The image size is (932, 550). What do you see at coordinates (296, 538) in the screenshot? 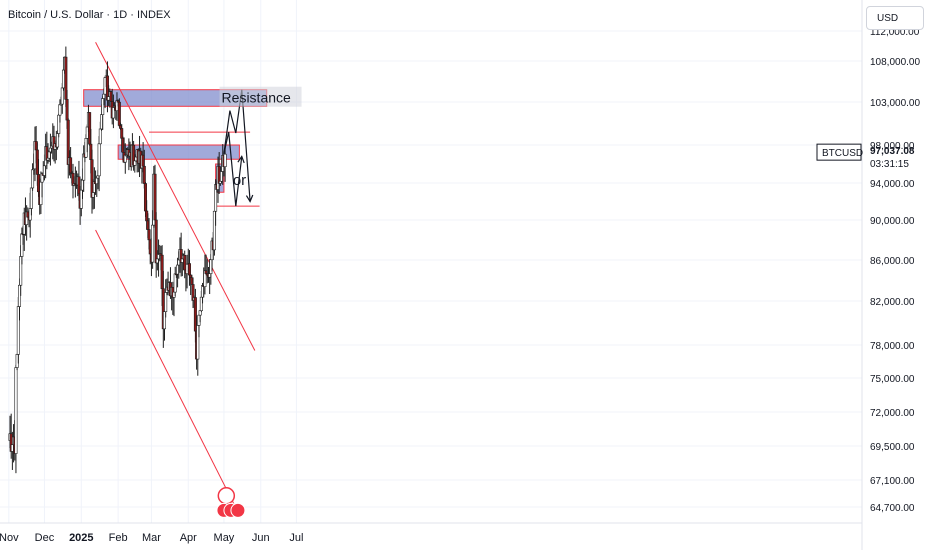
I see `x-tick-label: Jul` at bounding box center [296, 538].